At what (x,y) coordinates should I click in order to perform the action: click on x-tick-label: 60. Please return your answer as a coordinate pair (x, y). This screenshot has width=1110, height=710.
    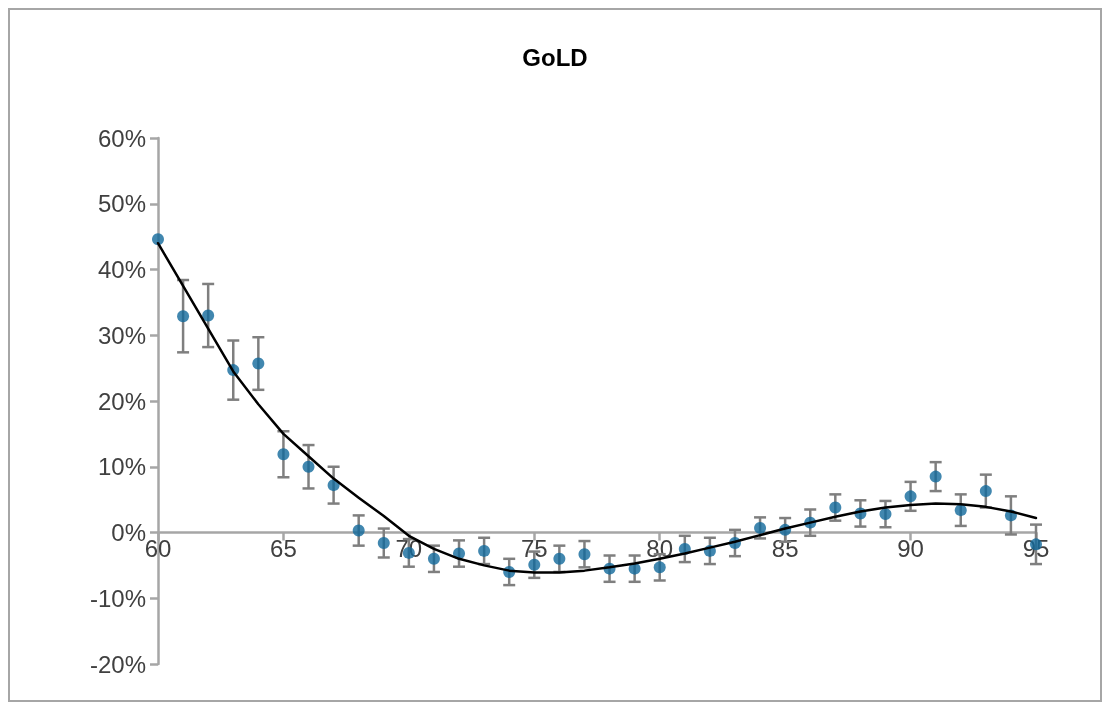
    Looking at the image, I should click on (158, 548).